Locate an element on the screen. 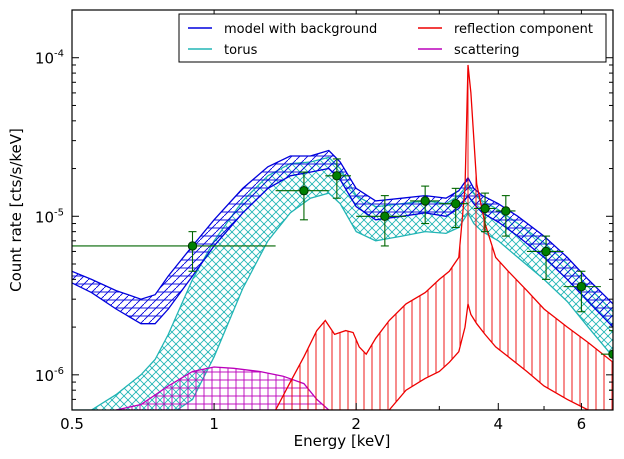 The height and width of the screenshot is (459, 624). legend-label: scattering is located at coordinates (487, 50).